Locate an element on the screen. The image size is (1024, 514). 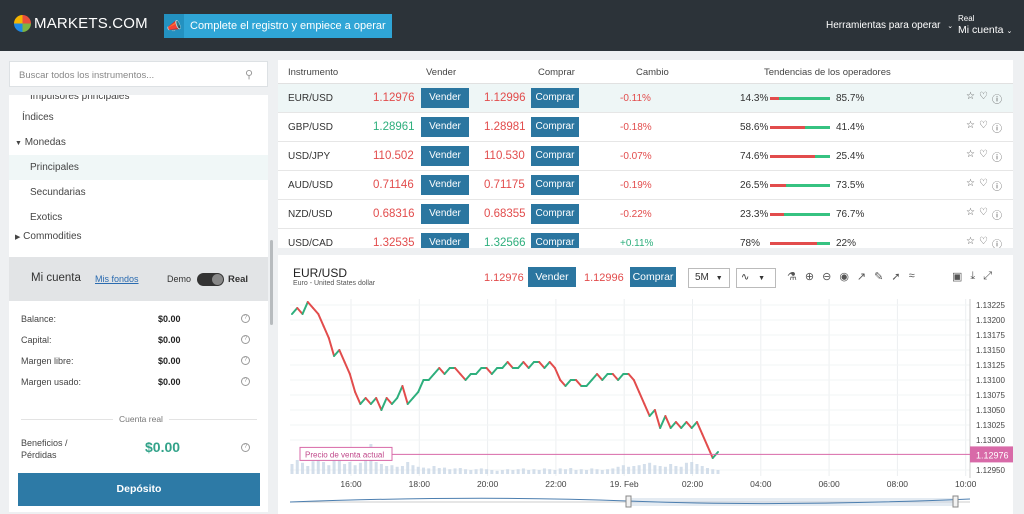
nav-item-commodities: ▶ Commodities is located at coordinates (48, 236).